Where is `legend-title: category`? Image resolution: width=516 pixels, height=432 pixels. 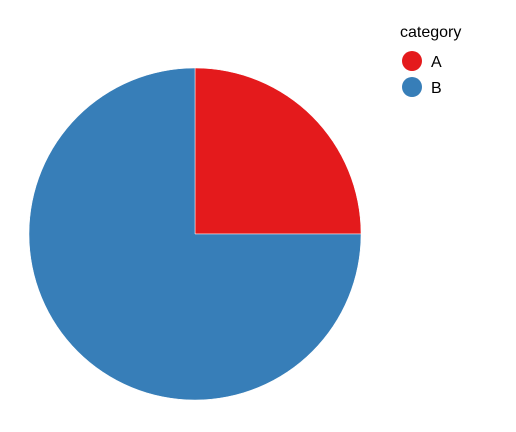
legend-title: category is located at coordinates (430, 32).